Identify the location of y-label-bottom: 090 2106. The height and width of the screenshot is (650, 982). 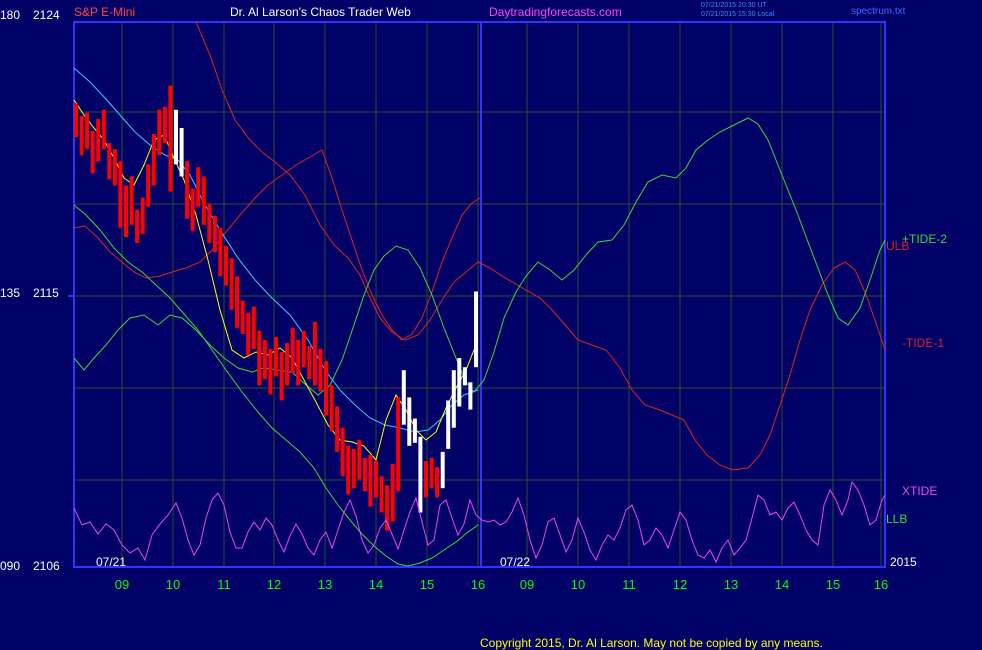
(30, 566).